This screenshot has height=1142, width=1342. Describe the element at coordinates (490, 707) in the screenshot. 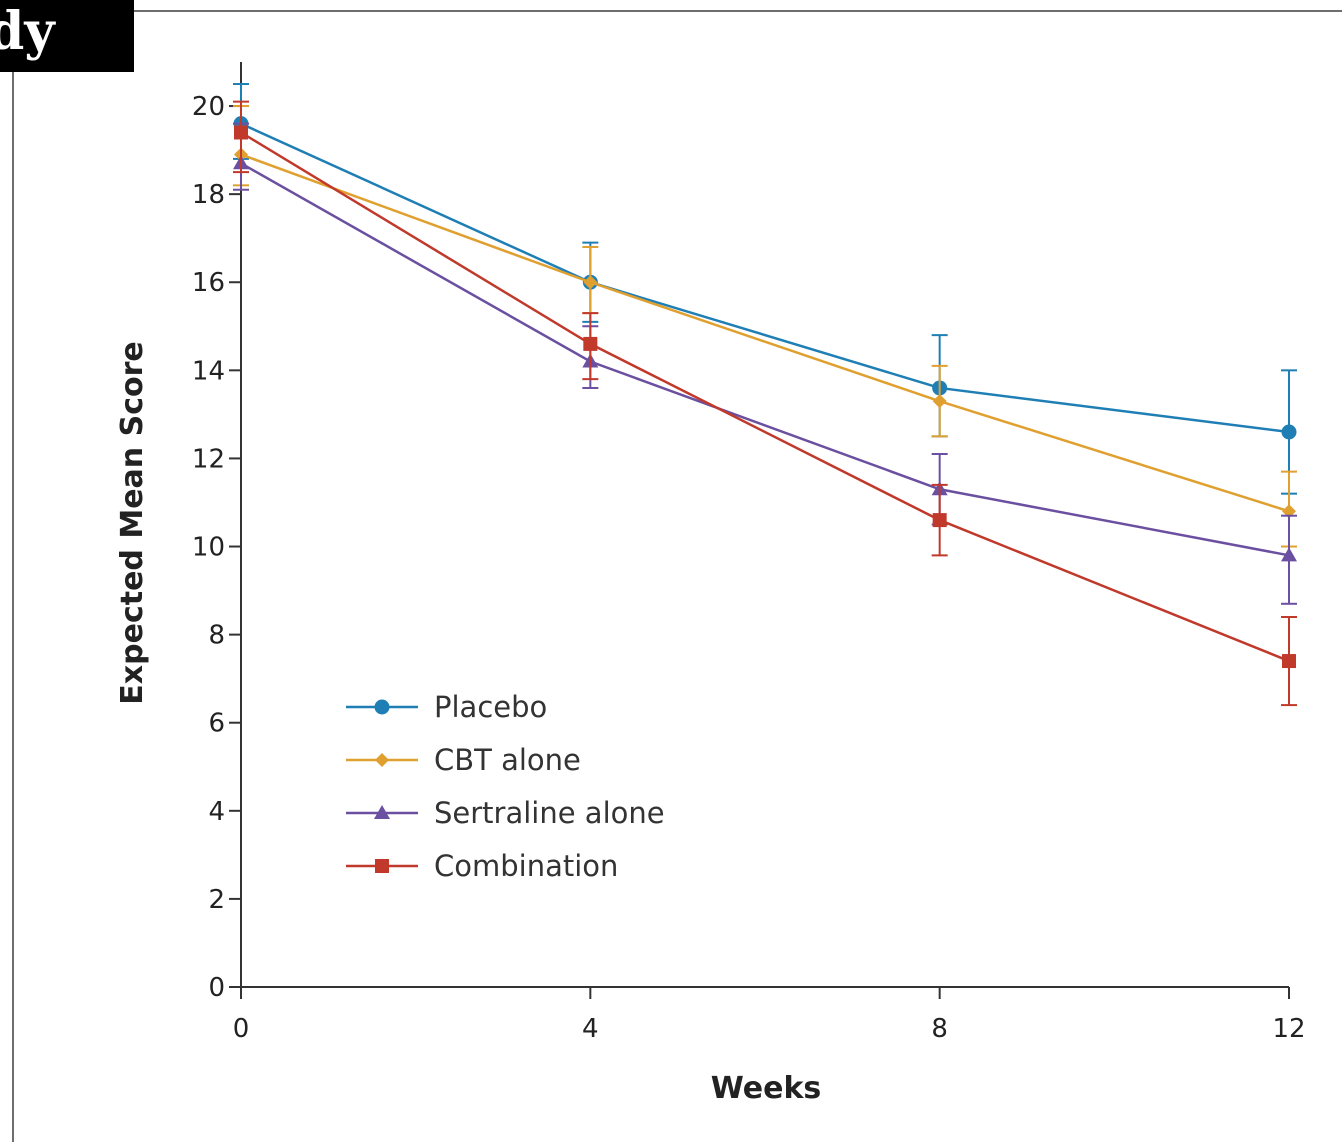

I see `legend-label: Placebo` at that location.